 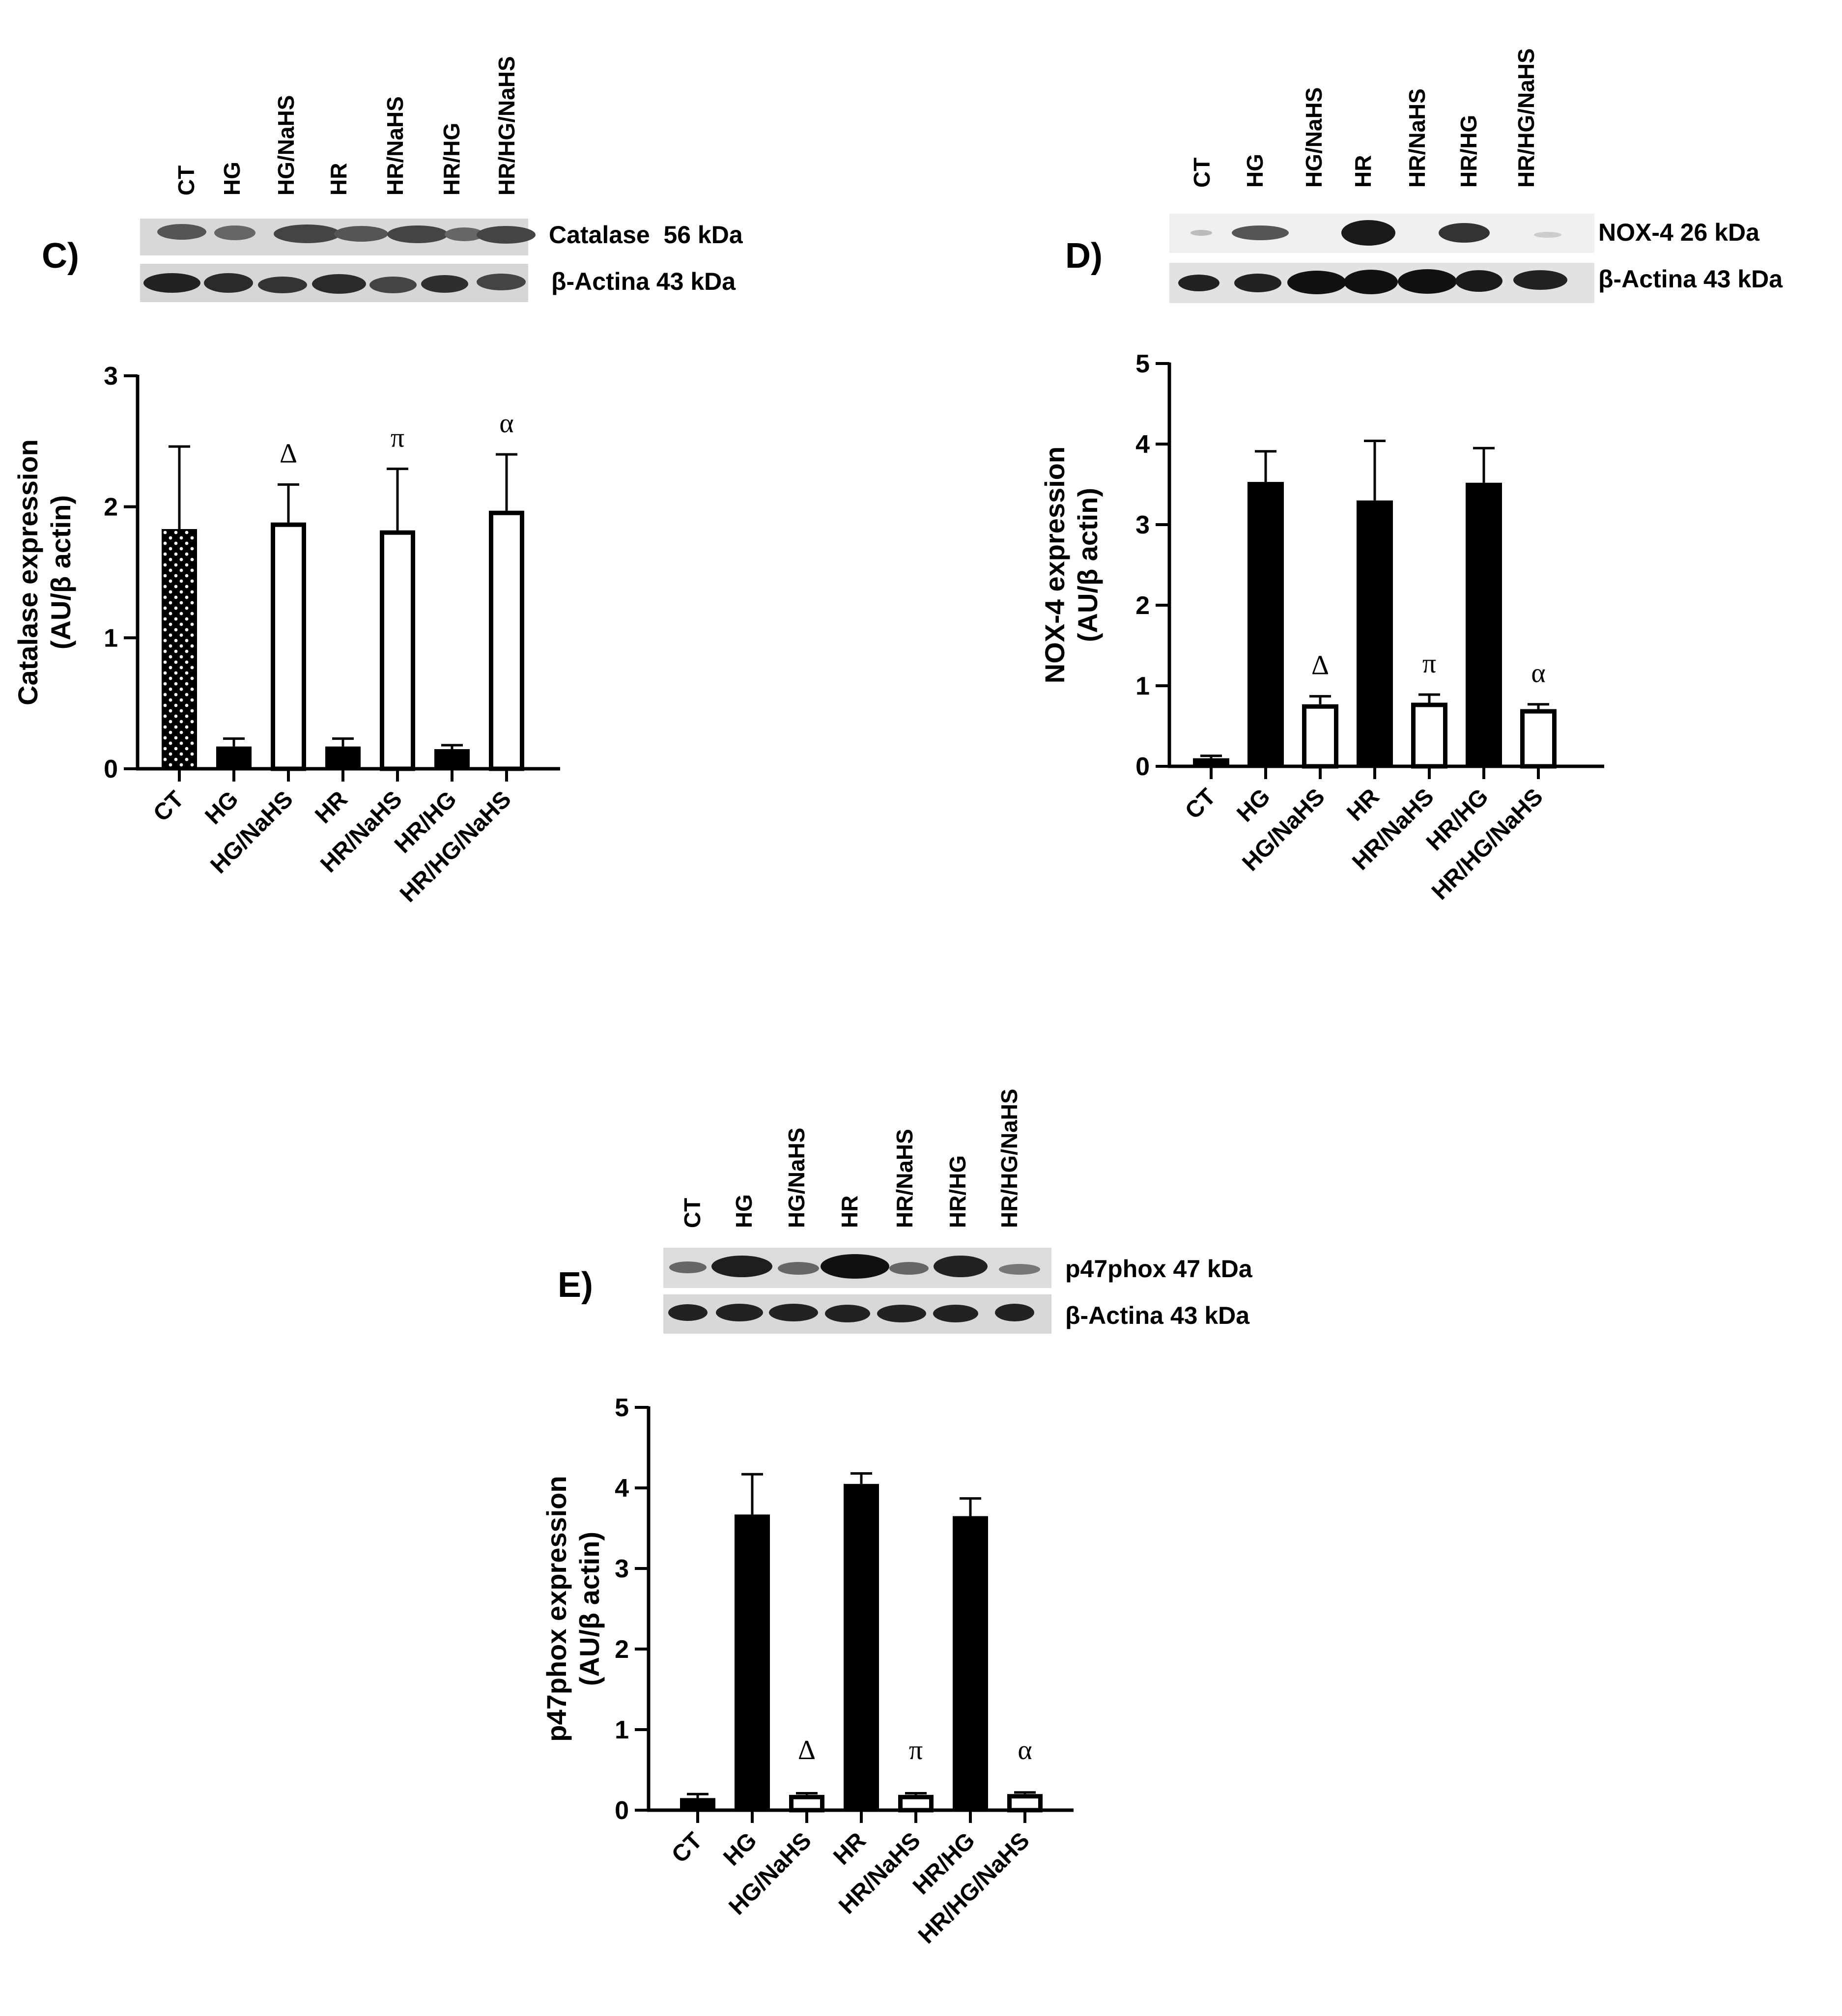 What do you see at coordinates (179, 649) in the screenshot?
I see `bar-ct` at bounding box center [179, 649].